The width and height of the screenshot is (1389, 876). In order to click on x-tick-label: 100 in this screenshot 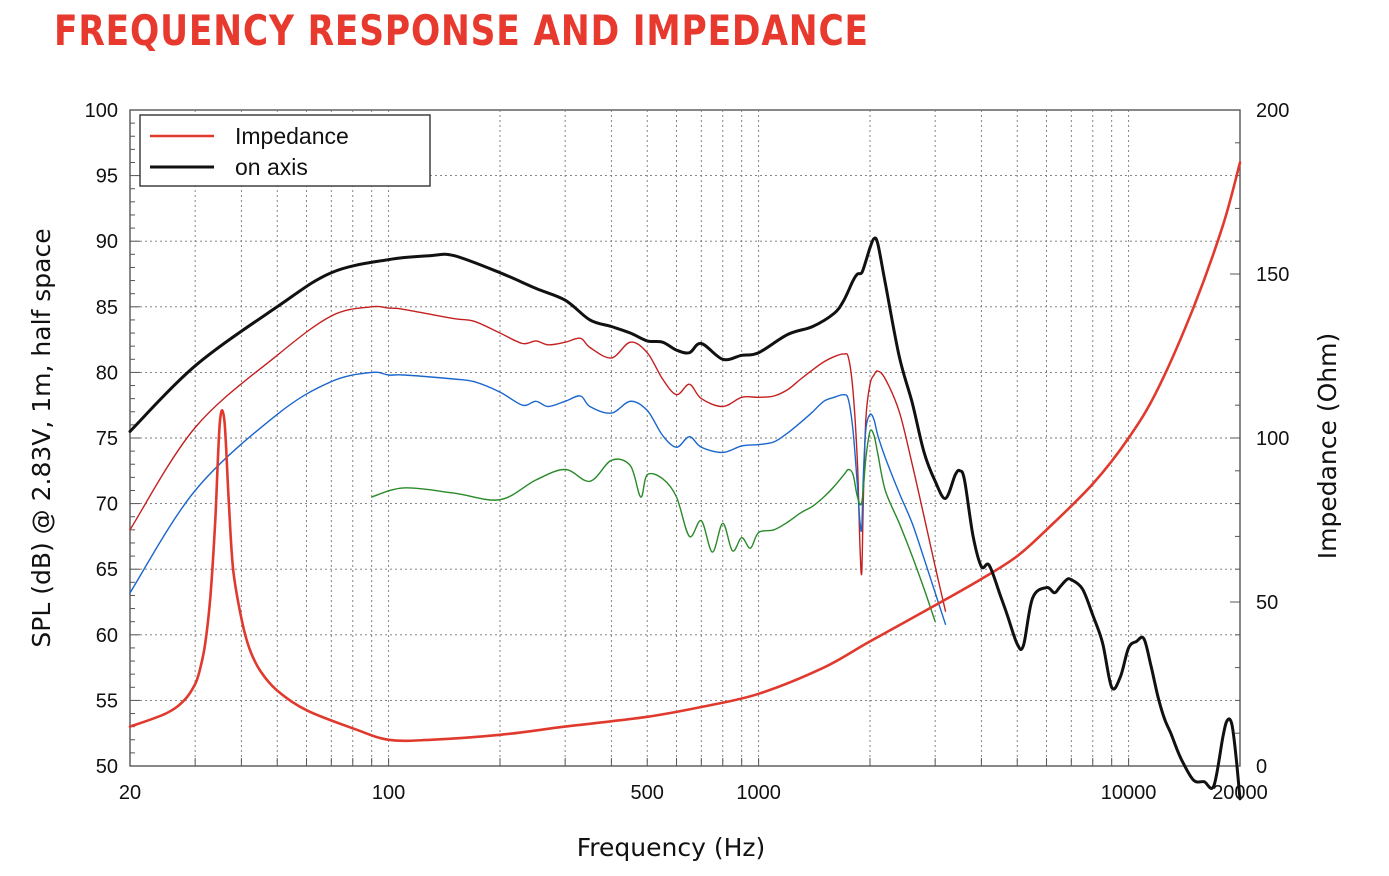, I will do `click(388, 793)`.